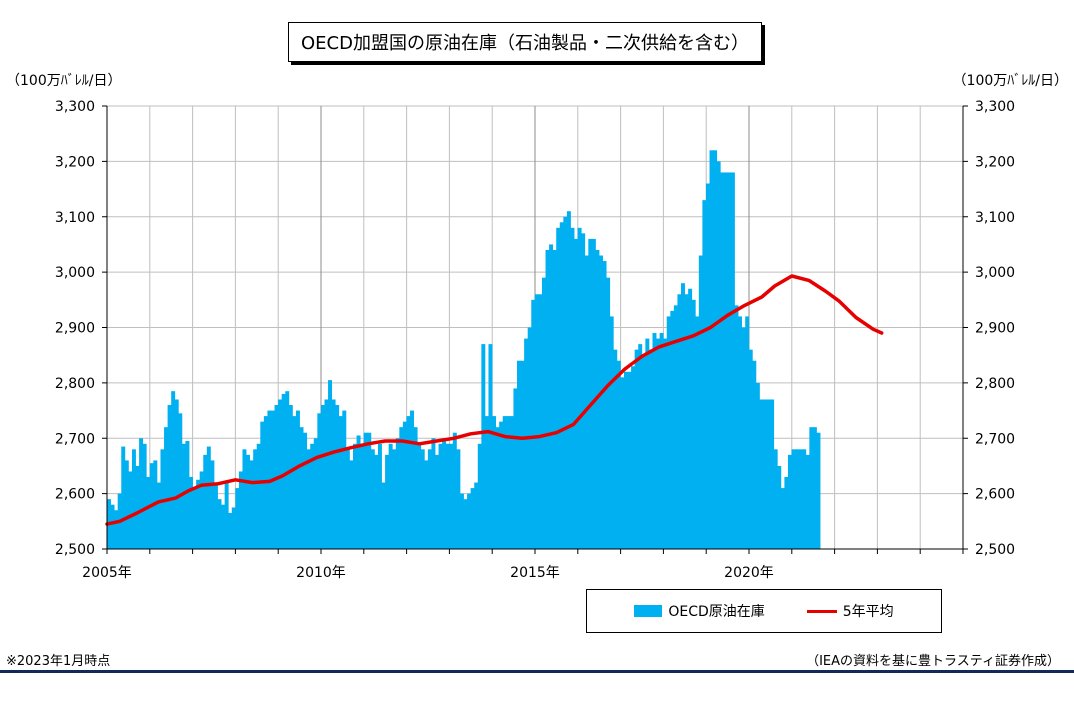  I want to click on y-tick-label-left: 3,100, so click(75, 218).